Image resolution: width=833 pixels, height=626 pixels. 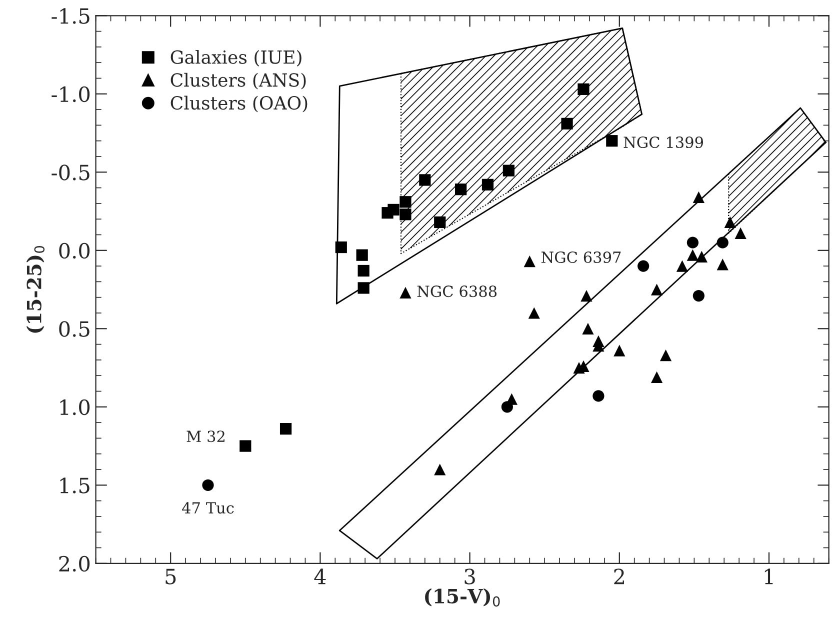 What do you see at coordinates (74, 564) in the screenshot?
I see `y-tick-label: 2.0` at bounding box center [74, 564].